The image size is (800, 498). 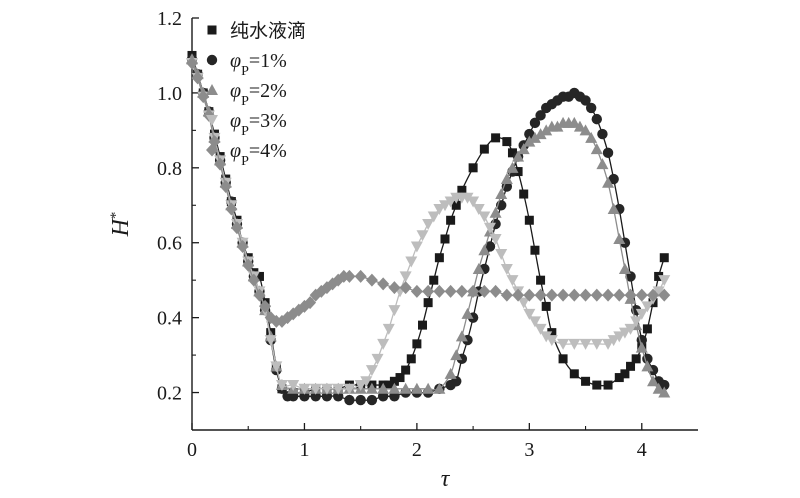 I want to click on legend-label: φP=3%, so click(x=258, y=124).